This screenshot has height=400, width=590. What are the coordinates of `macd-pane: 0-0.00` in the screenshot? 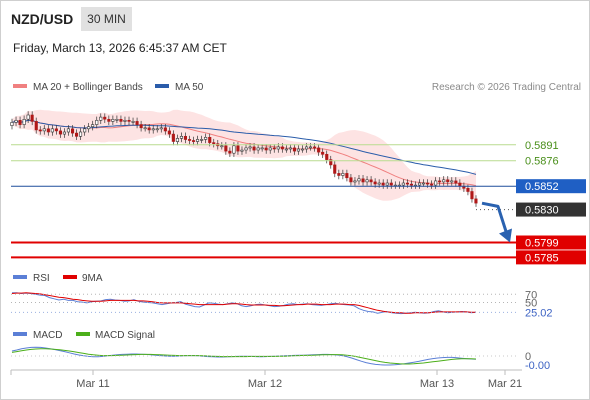 It's located at (280, 359).